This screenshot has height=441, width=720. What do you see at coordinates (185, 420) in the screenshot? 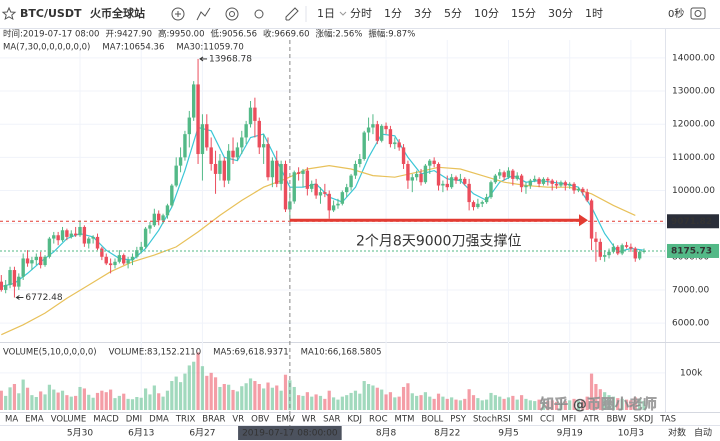
I see `indicator-tab: TRIX` at bounding box center [185, 420].